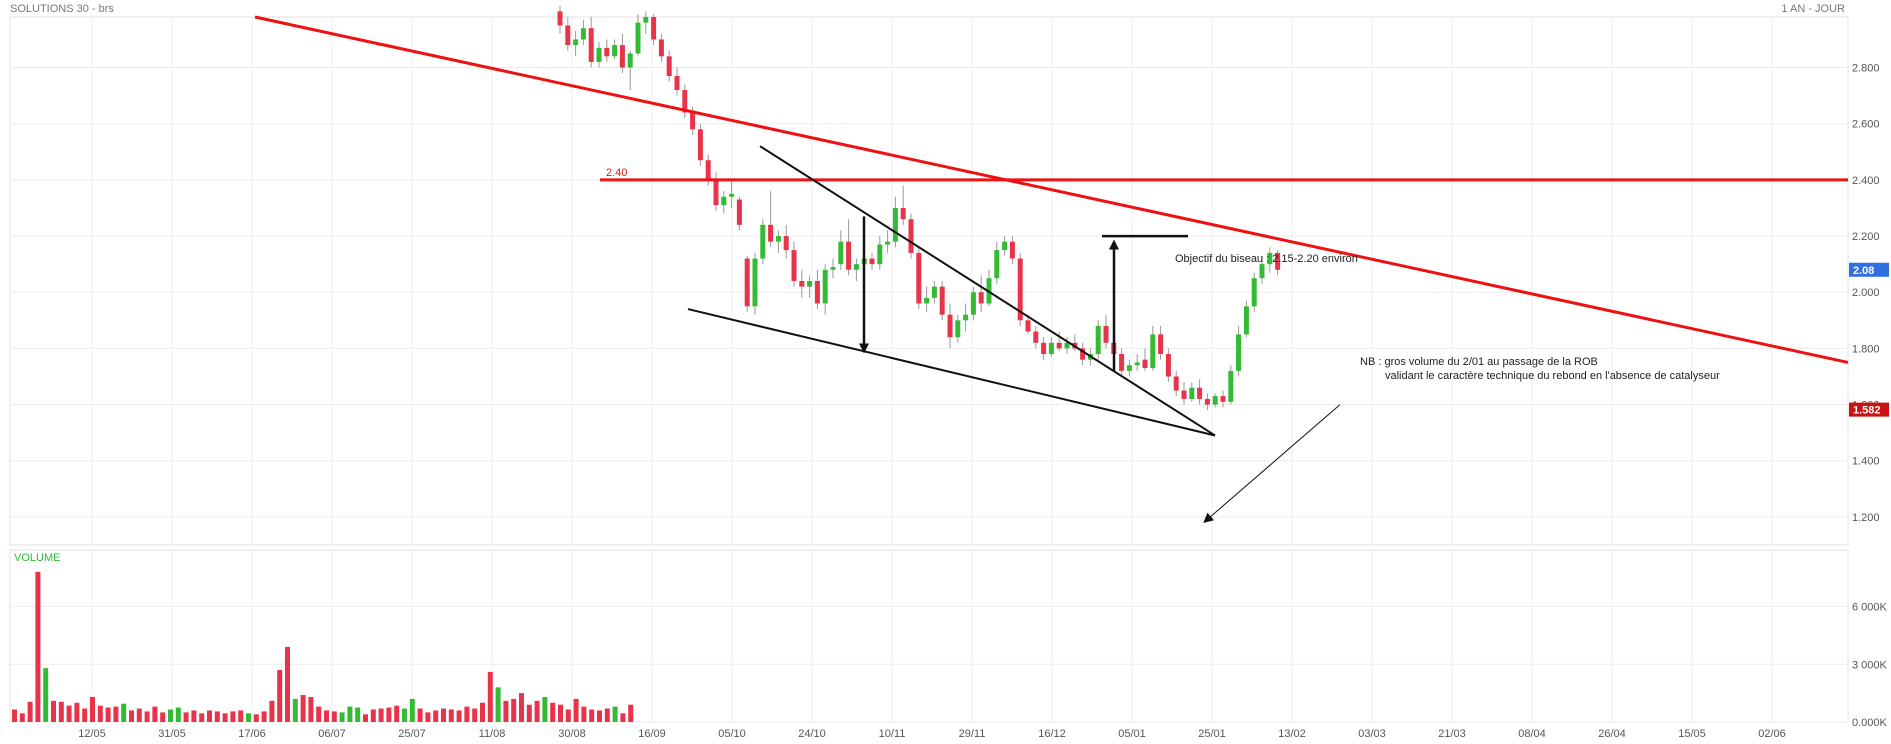 This screenshot has height=744, width=1891. What do you see at coordinates (1813, 9) in the screenshot?
I see `period-label: 1 AN - JOUR` at bounding box center [1813, 9].